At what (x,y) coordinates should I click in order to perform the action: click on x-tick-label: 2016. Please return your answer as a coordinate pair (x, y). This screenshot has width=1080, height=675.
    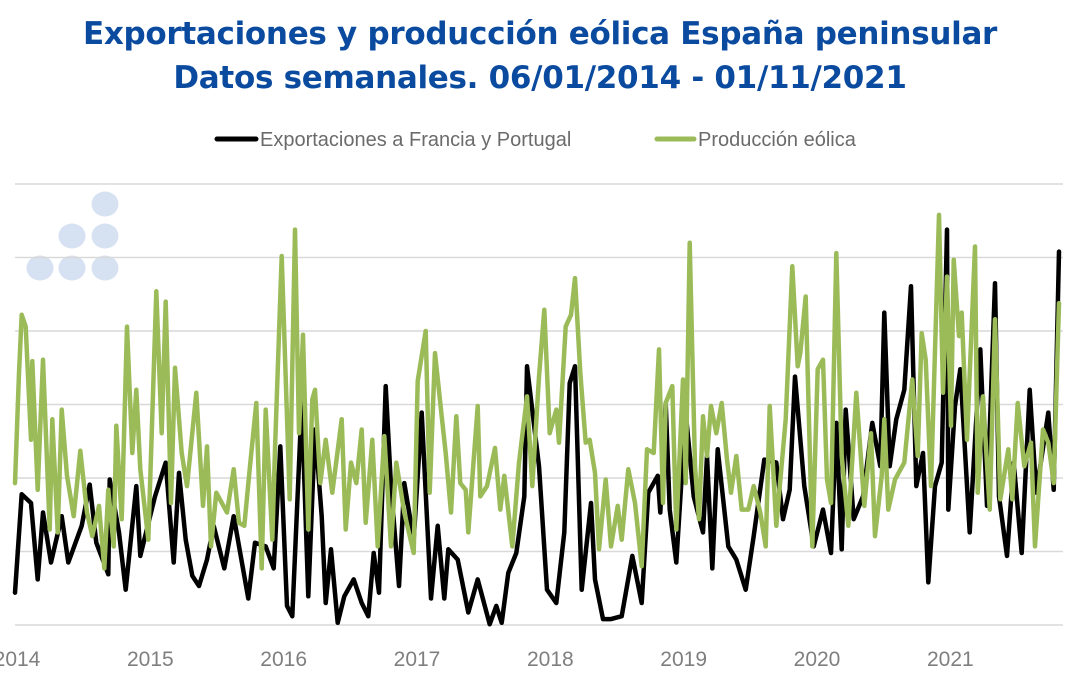
    Looking at the image, I should click on (283, 659).